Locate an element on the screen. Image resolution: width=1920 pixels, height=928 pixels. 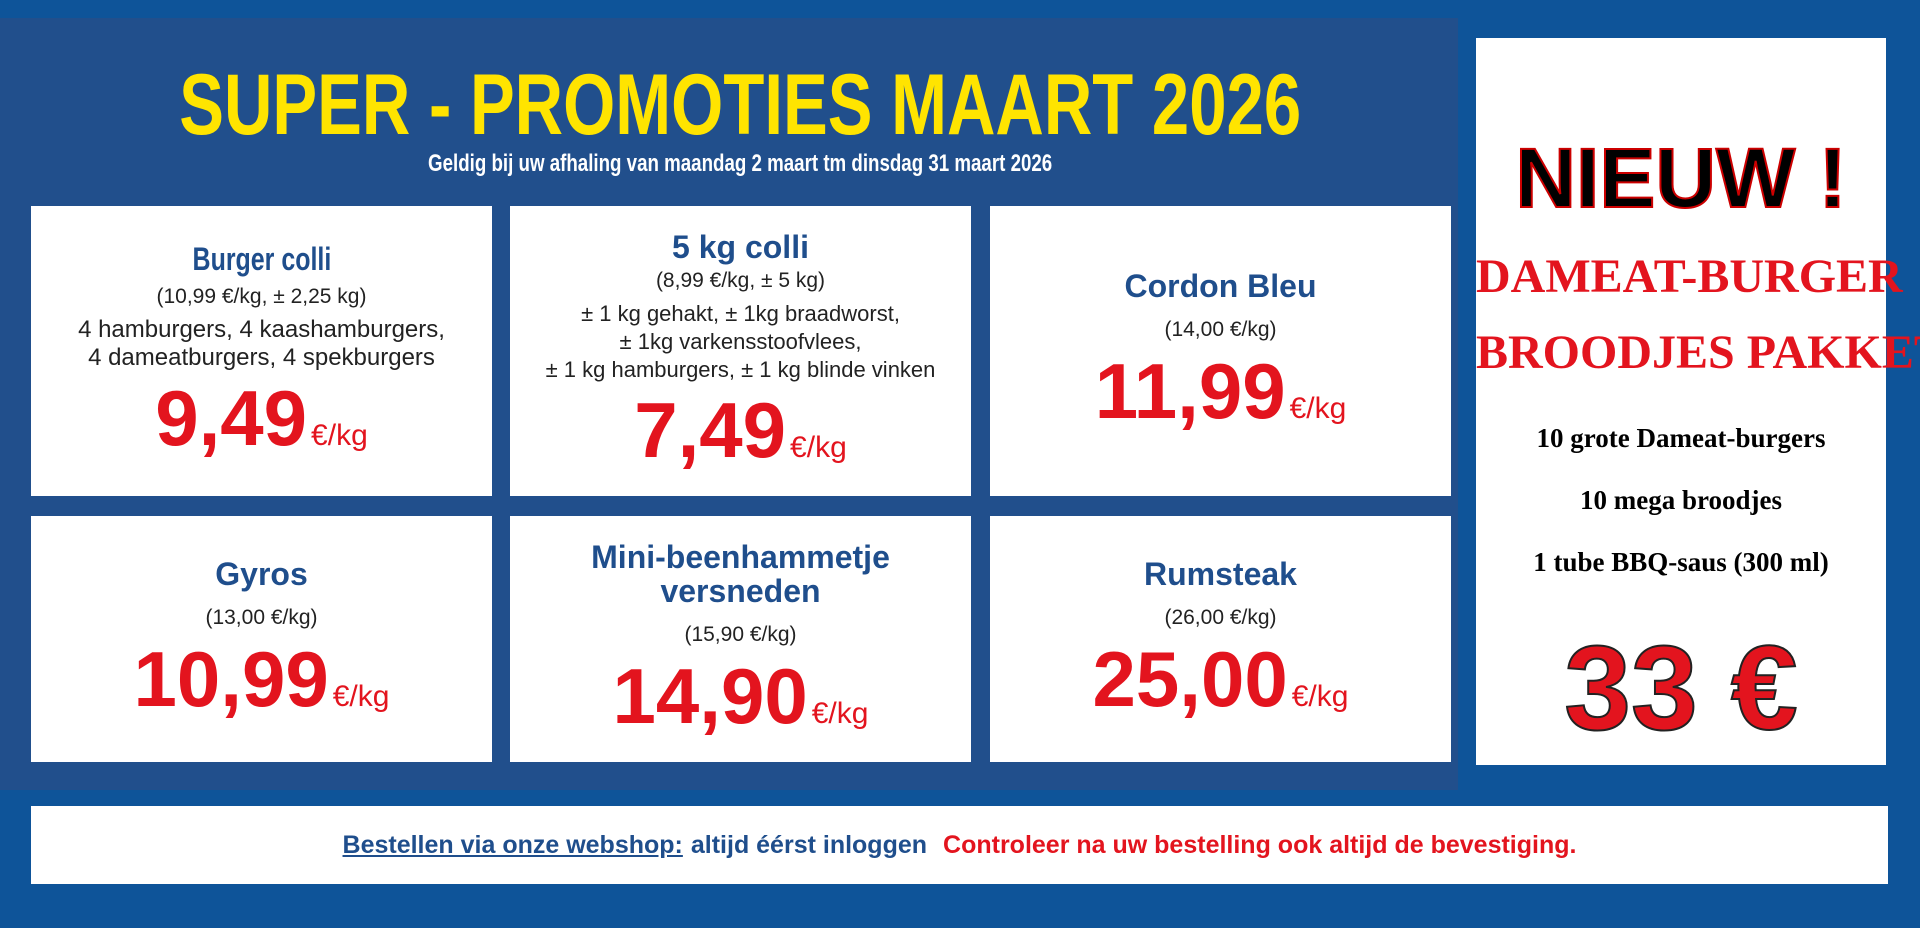
card-price: 9,49 €/kg is located at coordinates (261, 418).